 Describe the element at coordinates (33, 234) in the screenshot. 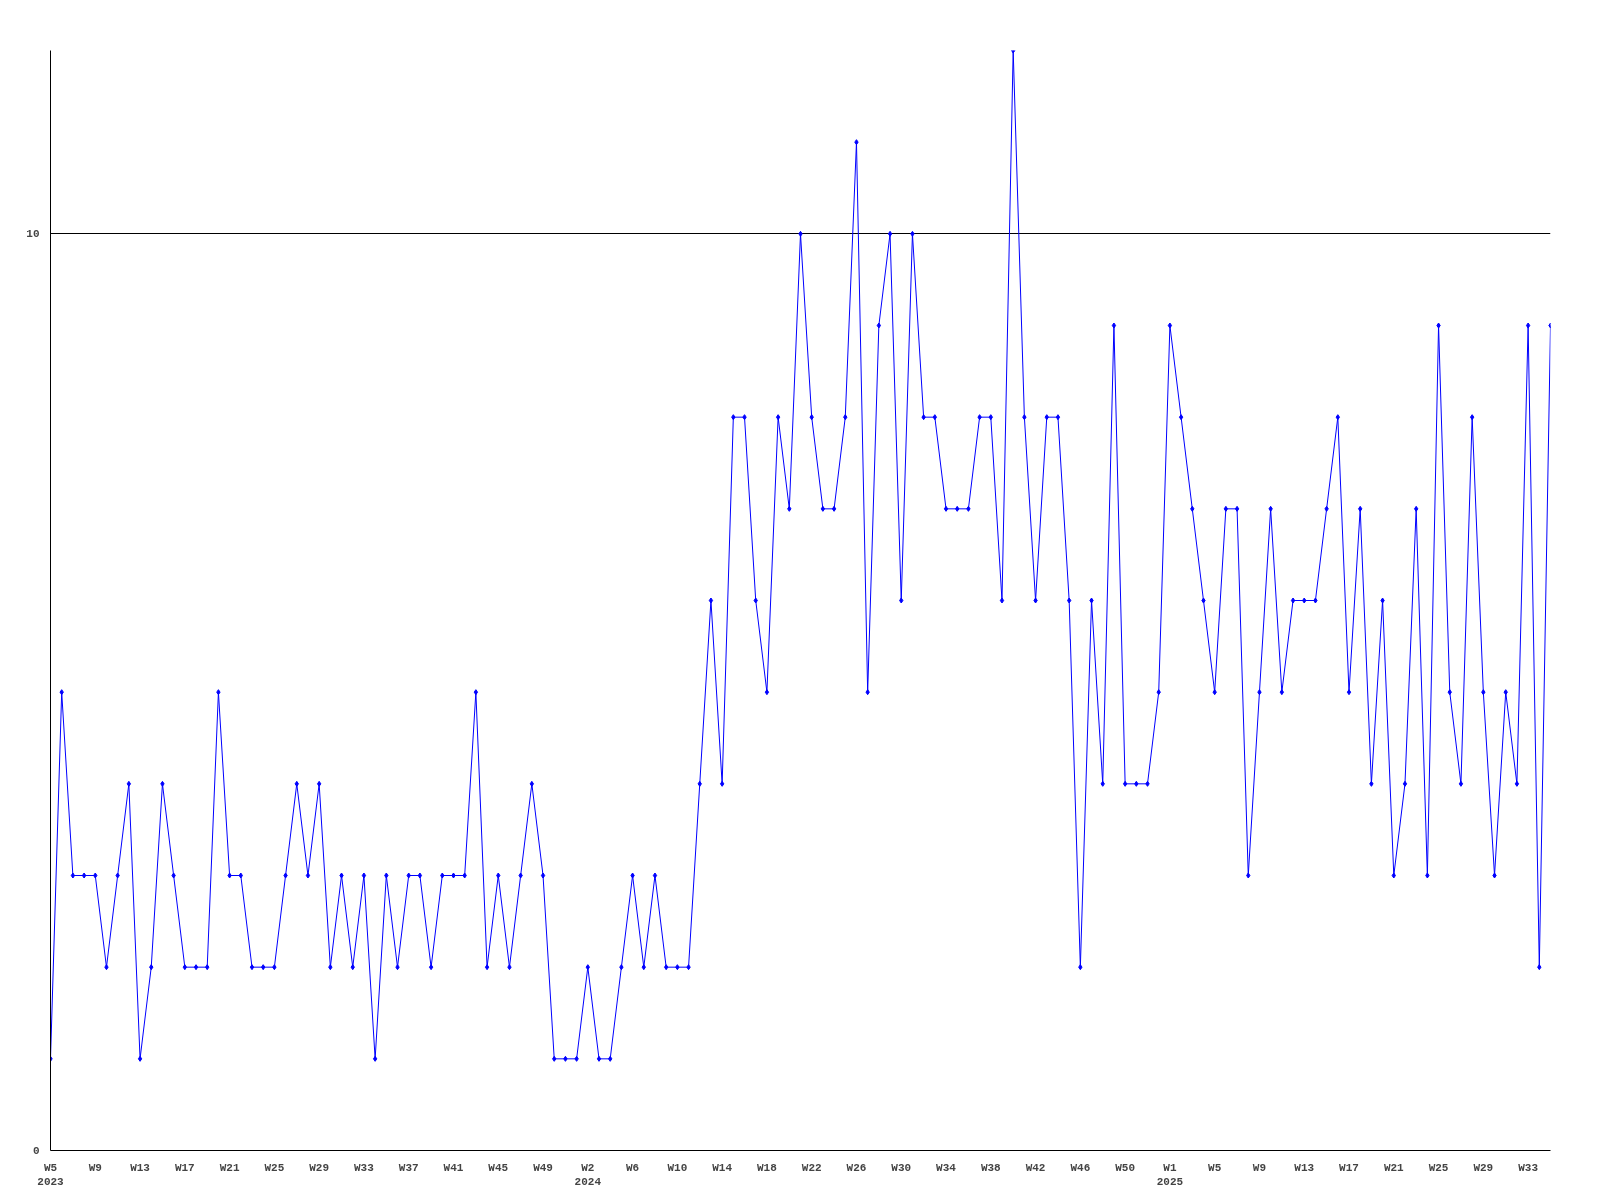

I see `y-tick-label: 10` at that location.